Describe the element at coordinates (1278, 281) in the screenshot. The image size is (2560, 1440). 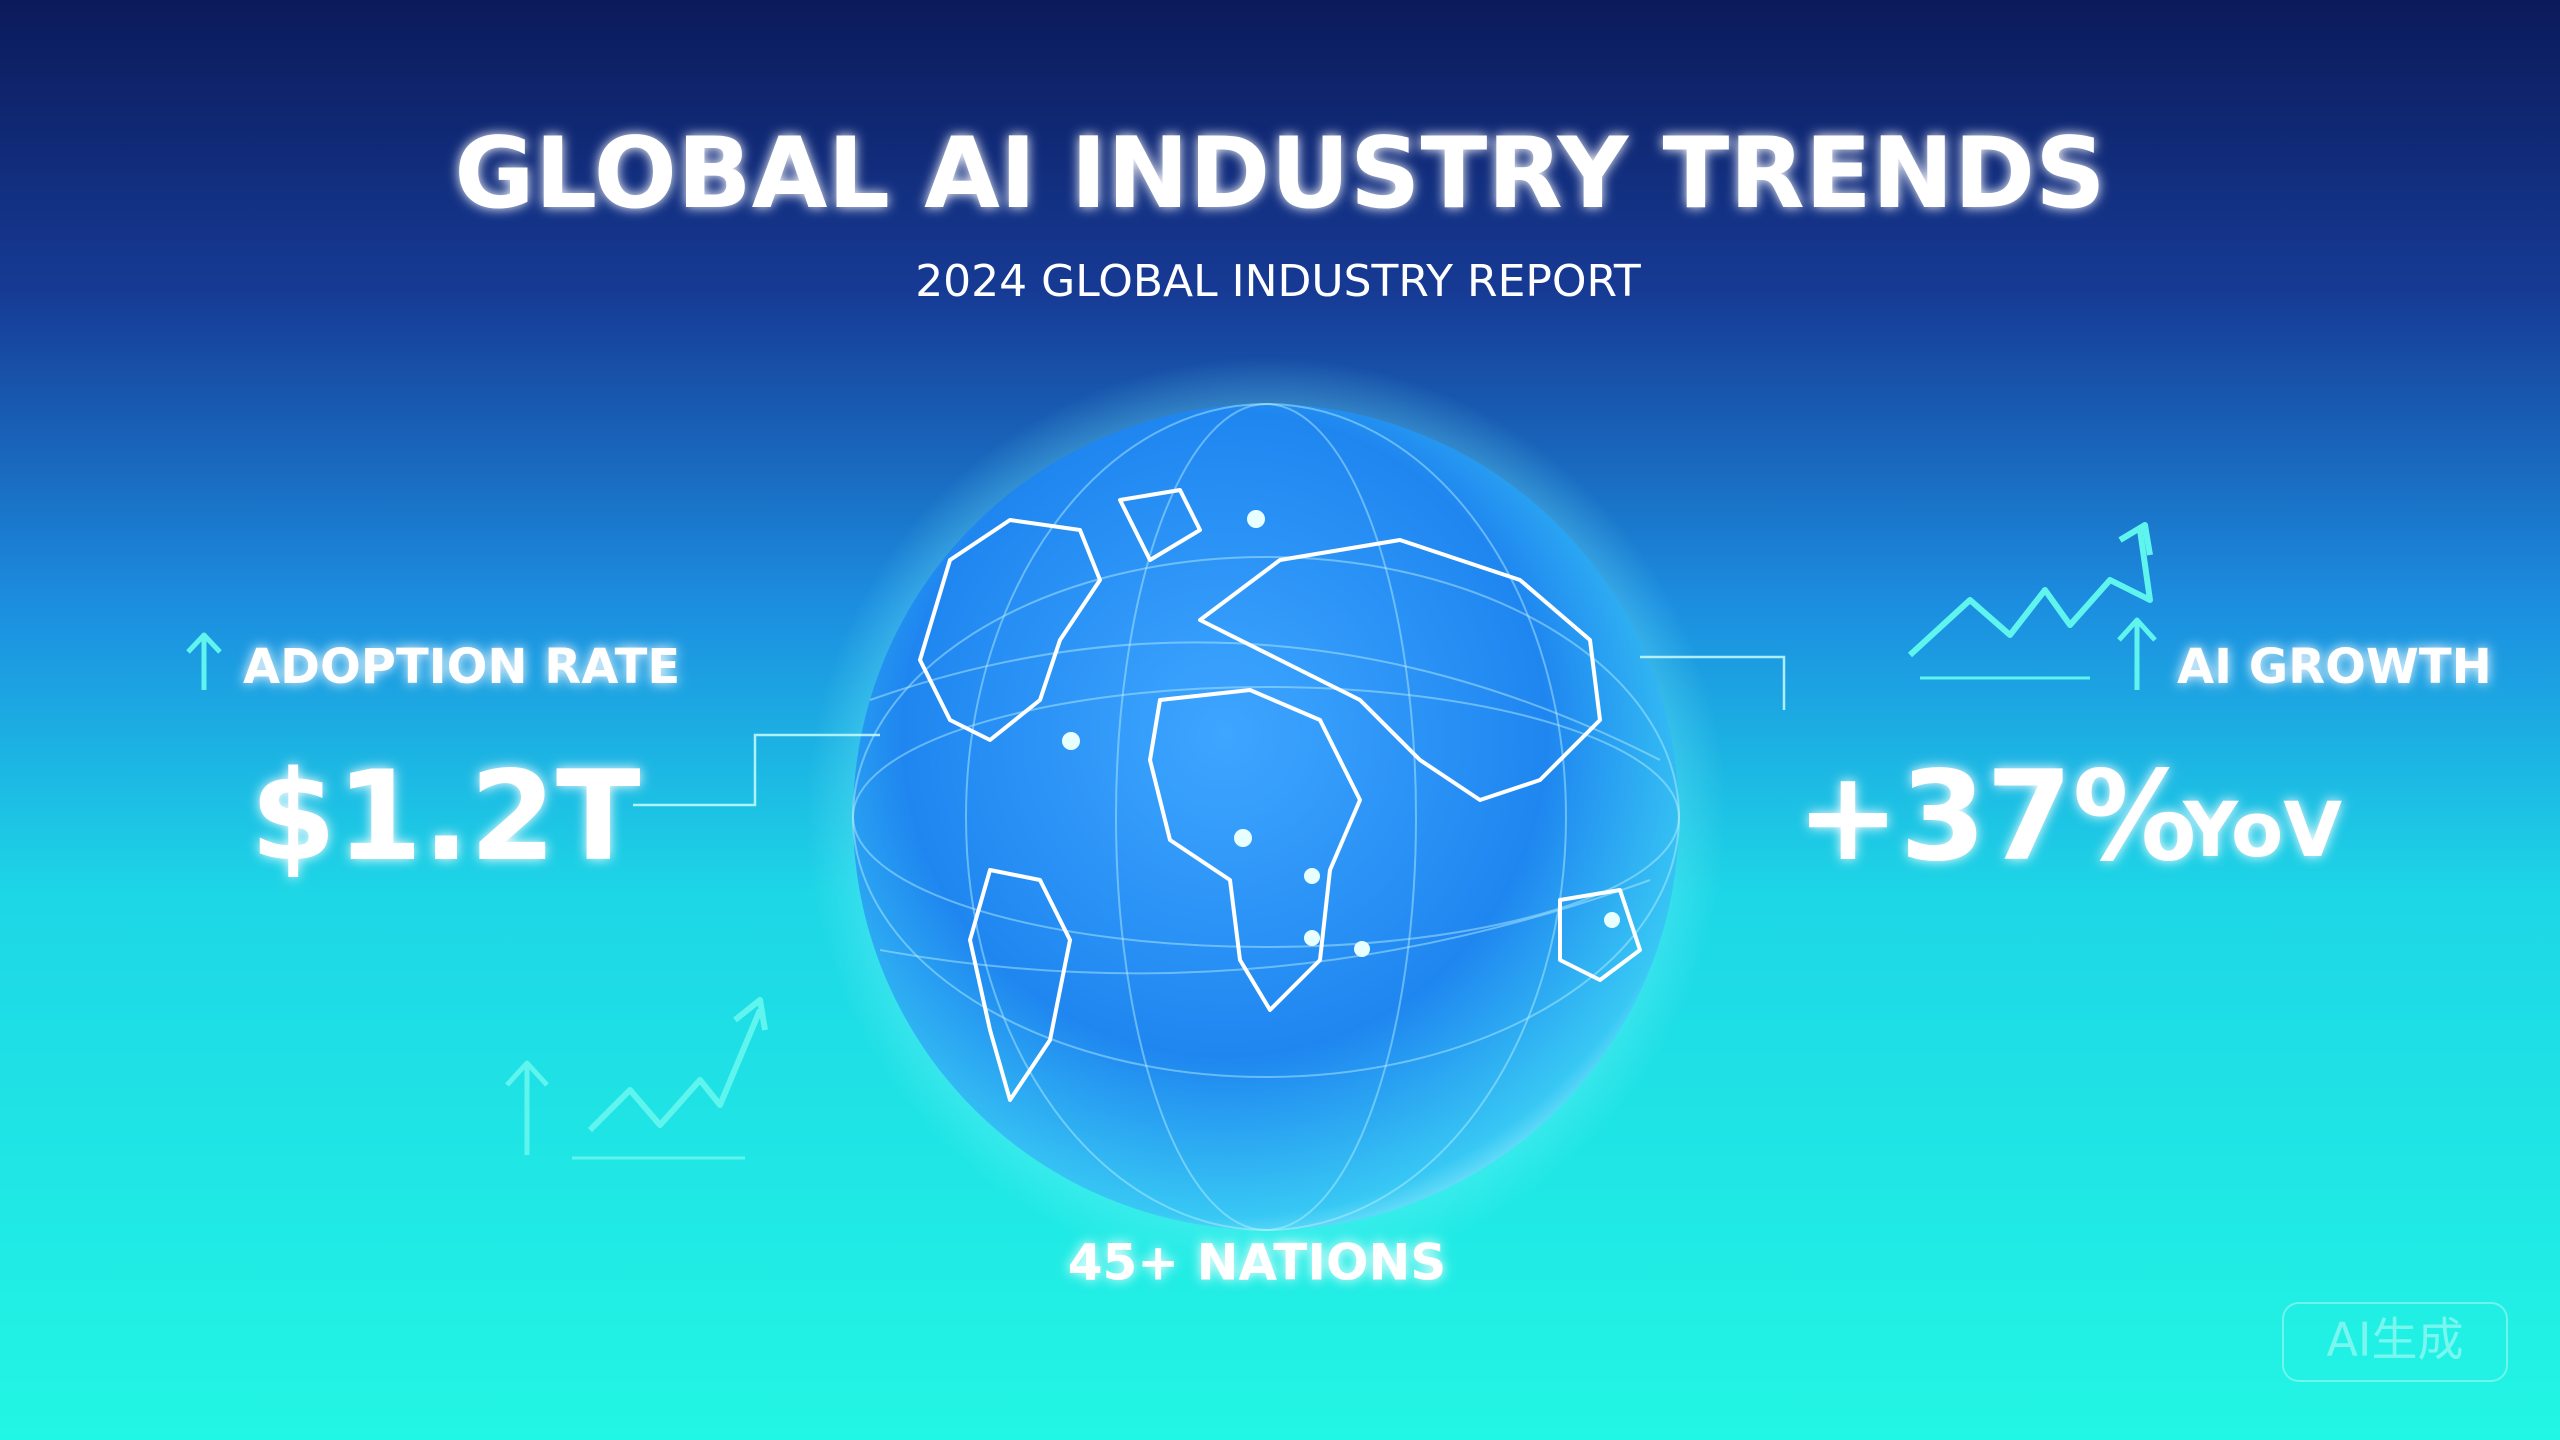
I see `subtitle: 2024 GLOBAL INDUSTRY REPORT` at that location.